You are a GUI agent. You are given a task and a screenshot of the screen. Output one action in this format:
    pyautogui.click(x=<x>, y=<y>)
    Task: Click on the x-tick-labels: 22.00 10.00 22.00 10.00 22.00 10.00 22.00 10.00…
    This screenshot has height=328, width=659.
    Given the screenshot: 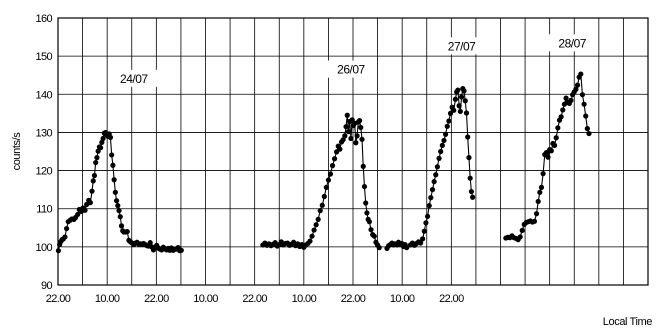 What is the action you would take?
    pyautogui.click(x=255, y=299)
    